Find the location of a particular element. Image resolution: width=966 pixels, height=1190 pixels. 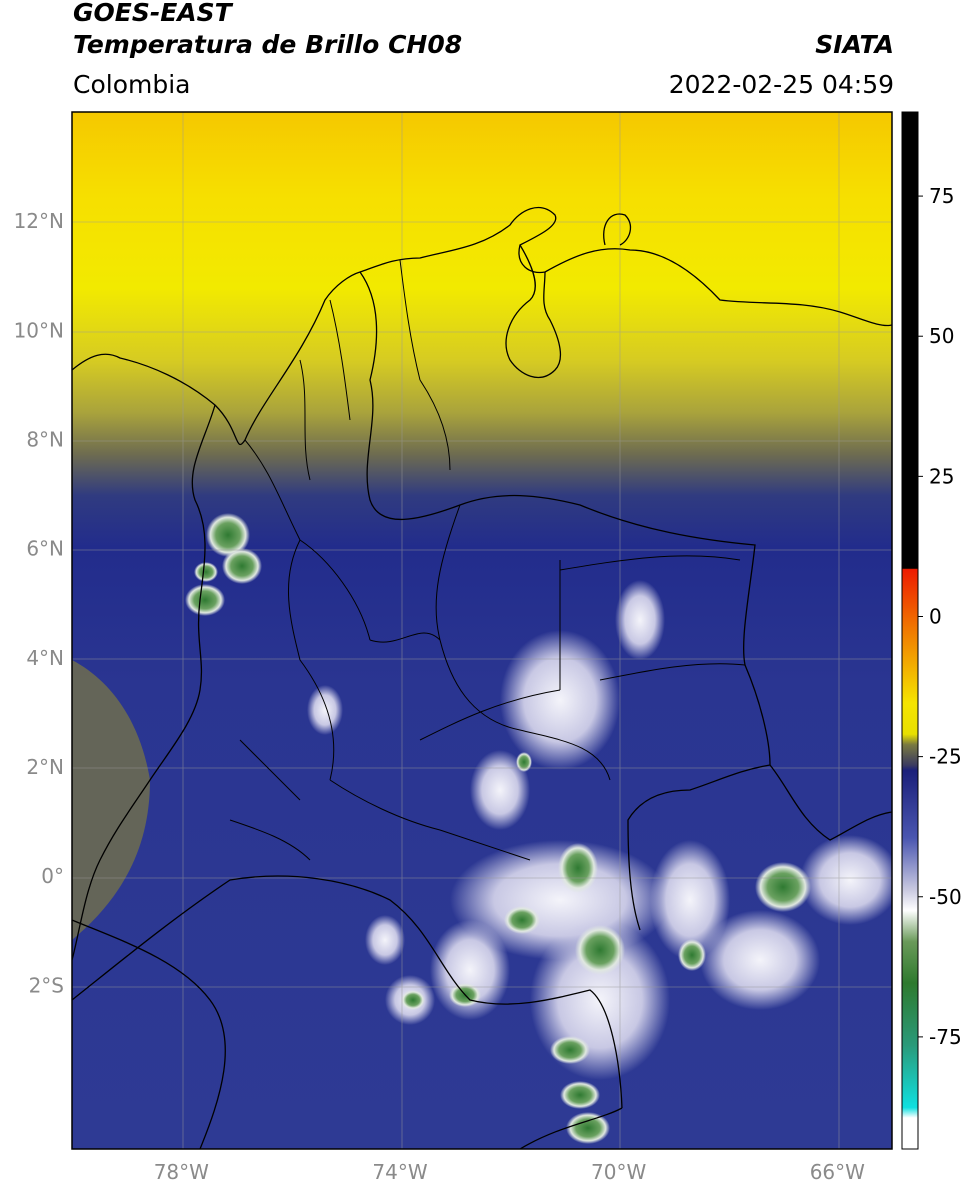

colorbar-tick-label: 50 is located at coordinates (941, 336).